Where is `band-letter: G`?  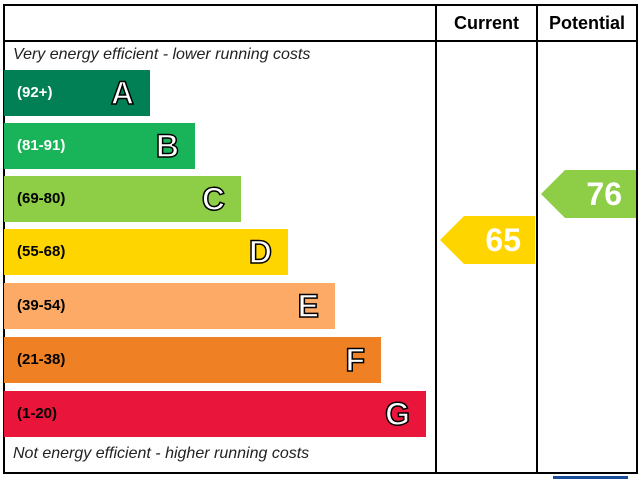 band-letter: G is located at coordinates (397, 414).